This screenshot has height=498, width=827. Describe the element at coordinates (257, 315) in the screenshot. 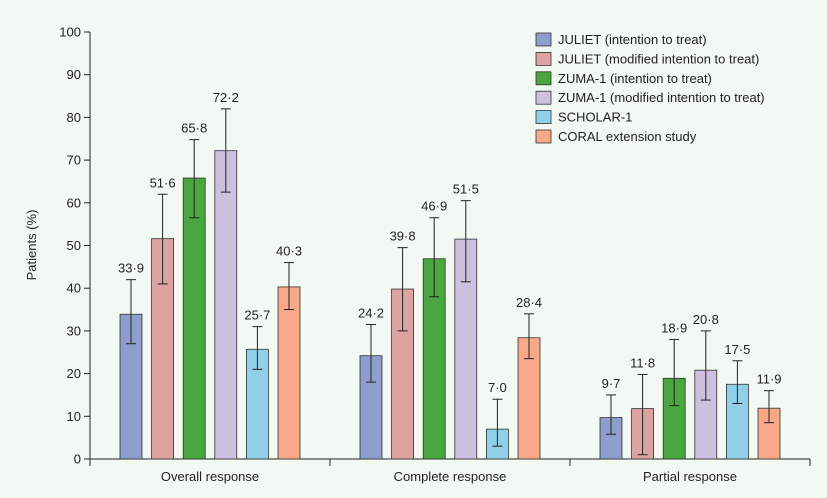

I see `data-label: 25·7` at that location.